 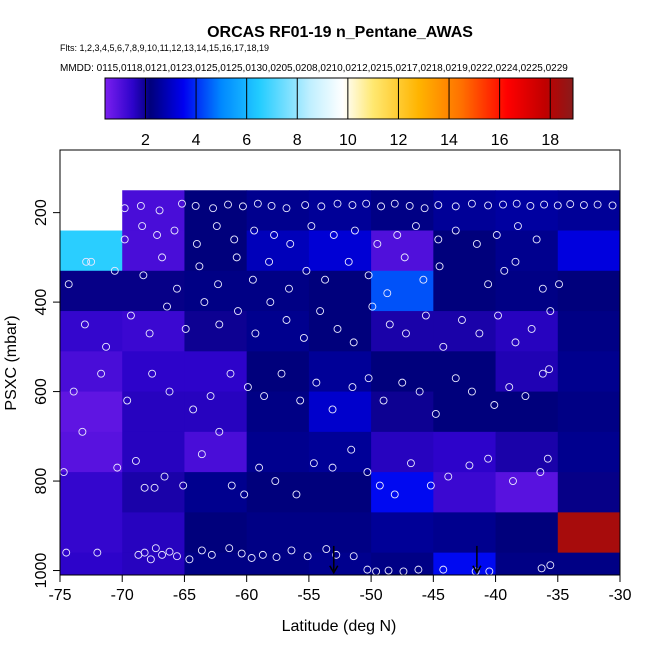 What do you see at coordinates (41, 302) in the screenshot?
I see `y-tick-label: 400` at bounding box center [41, 302].